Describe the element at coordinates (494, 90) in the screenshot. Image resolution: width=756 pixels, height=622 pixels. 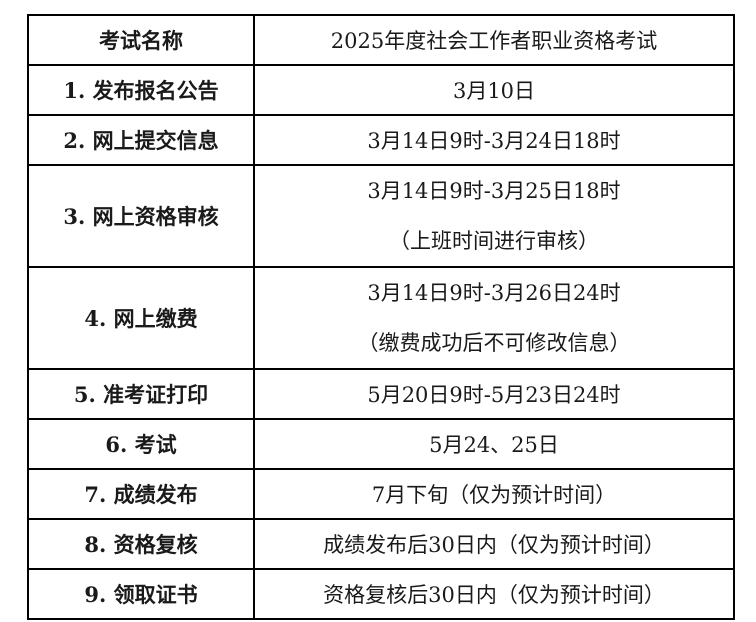
I see `row-value: 3月10日` at that location.